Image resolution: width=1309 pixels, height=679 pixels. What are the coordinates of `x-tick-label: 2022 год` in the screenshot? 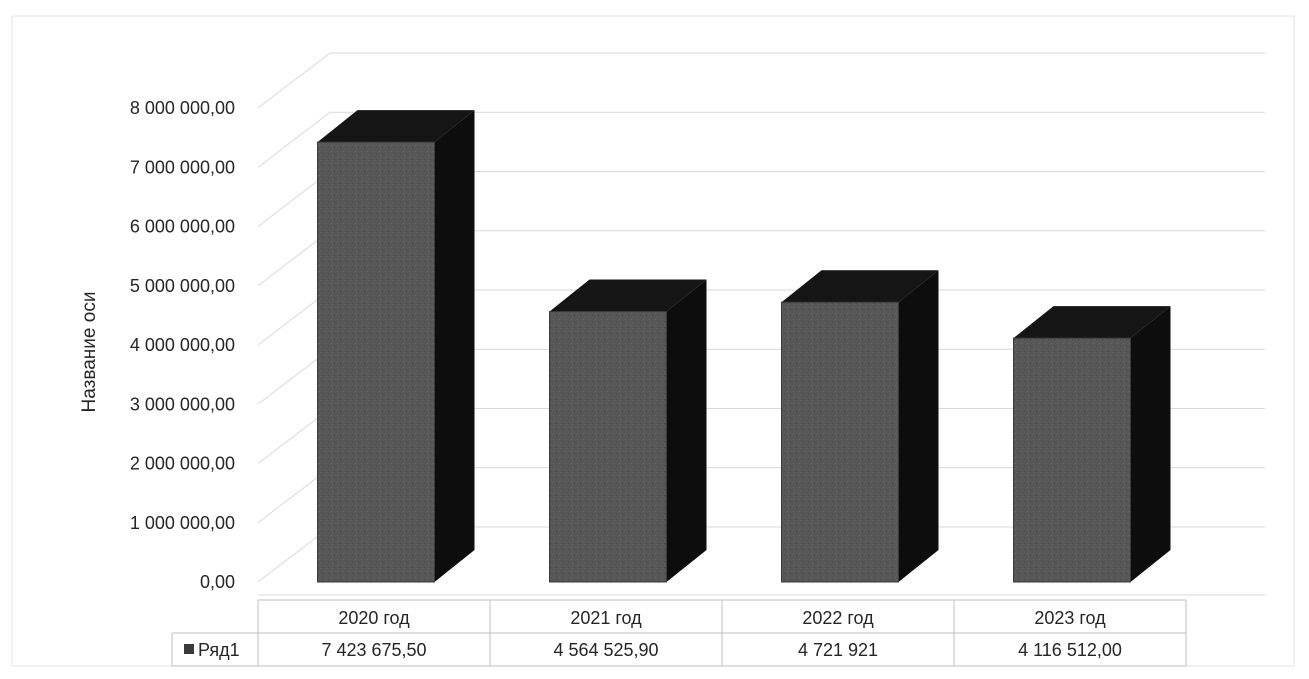 It's located at (838, 618).